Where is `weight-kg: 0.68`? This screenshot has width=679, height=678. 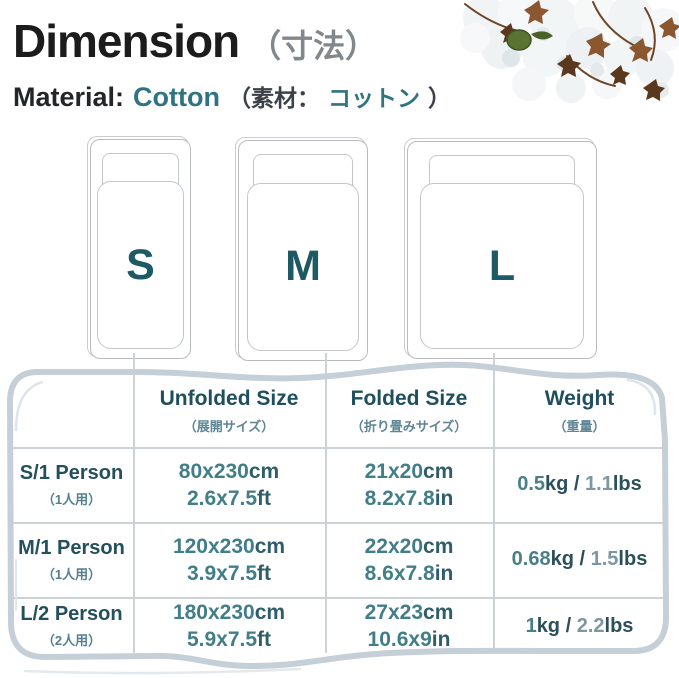 weight-kg: 0.68 is located at coordinates (531, 559).